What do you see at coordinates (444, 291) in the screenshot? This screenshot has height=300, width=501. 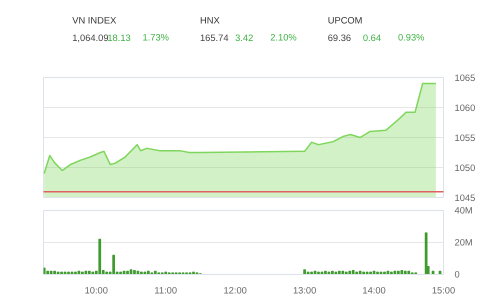 I see `x-tick-label: 15:00` at bounding box center [444, 291].